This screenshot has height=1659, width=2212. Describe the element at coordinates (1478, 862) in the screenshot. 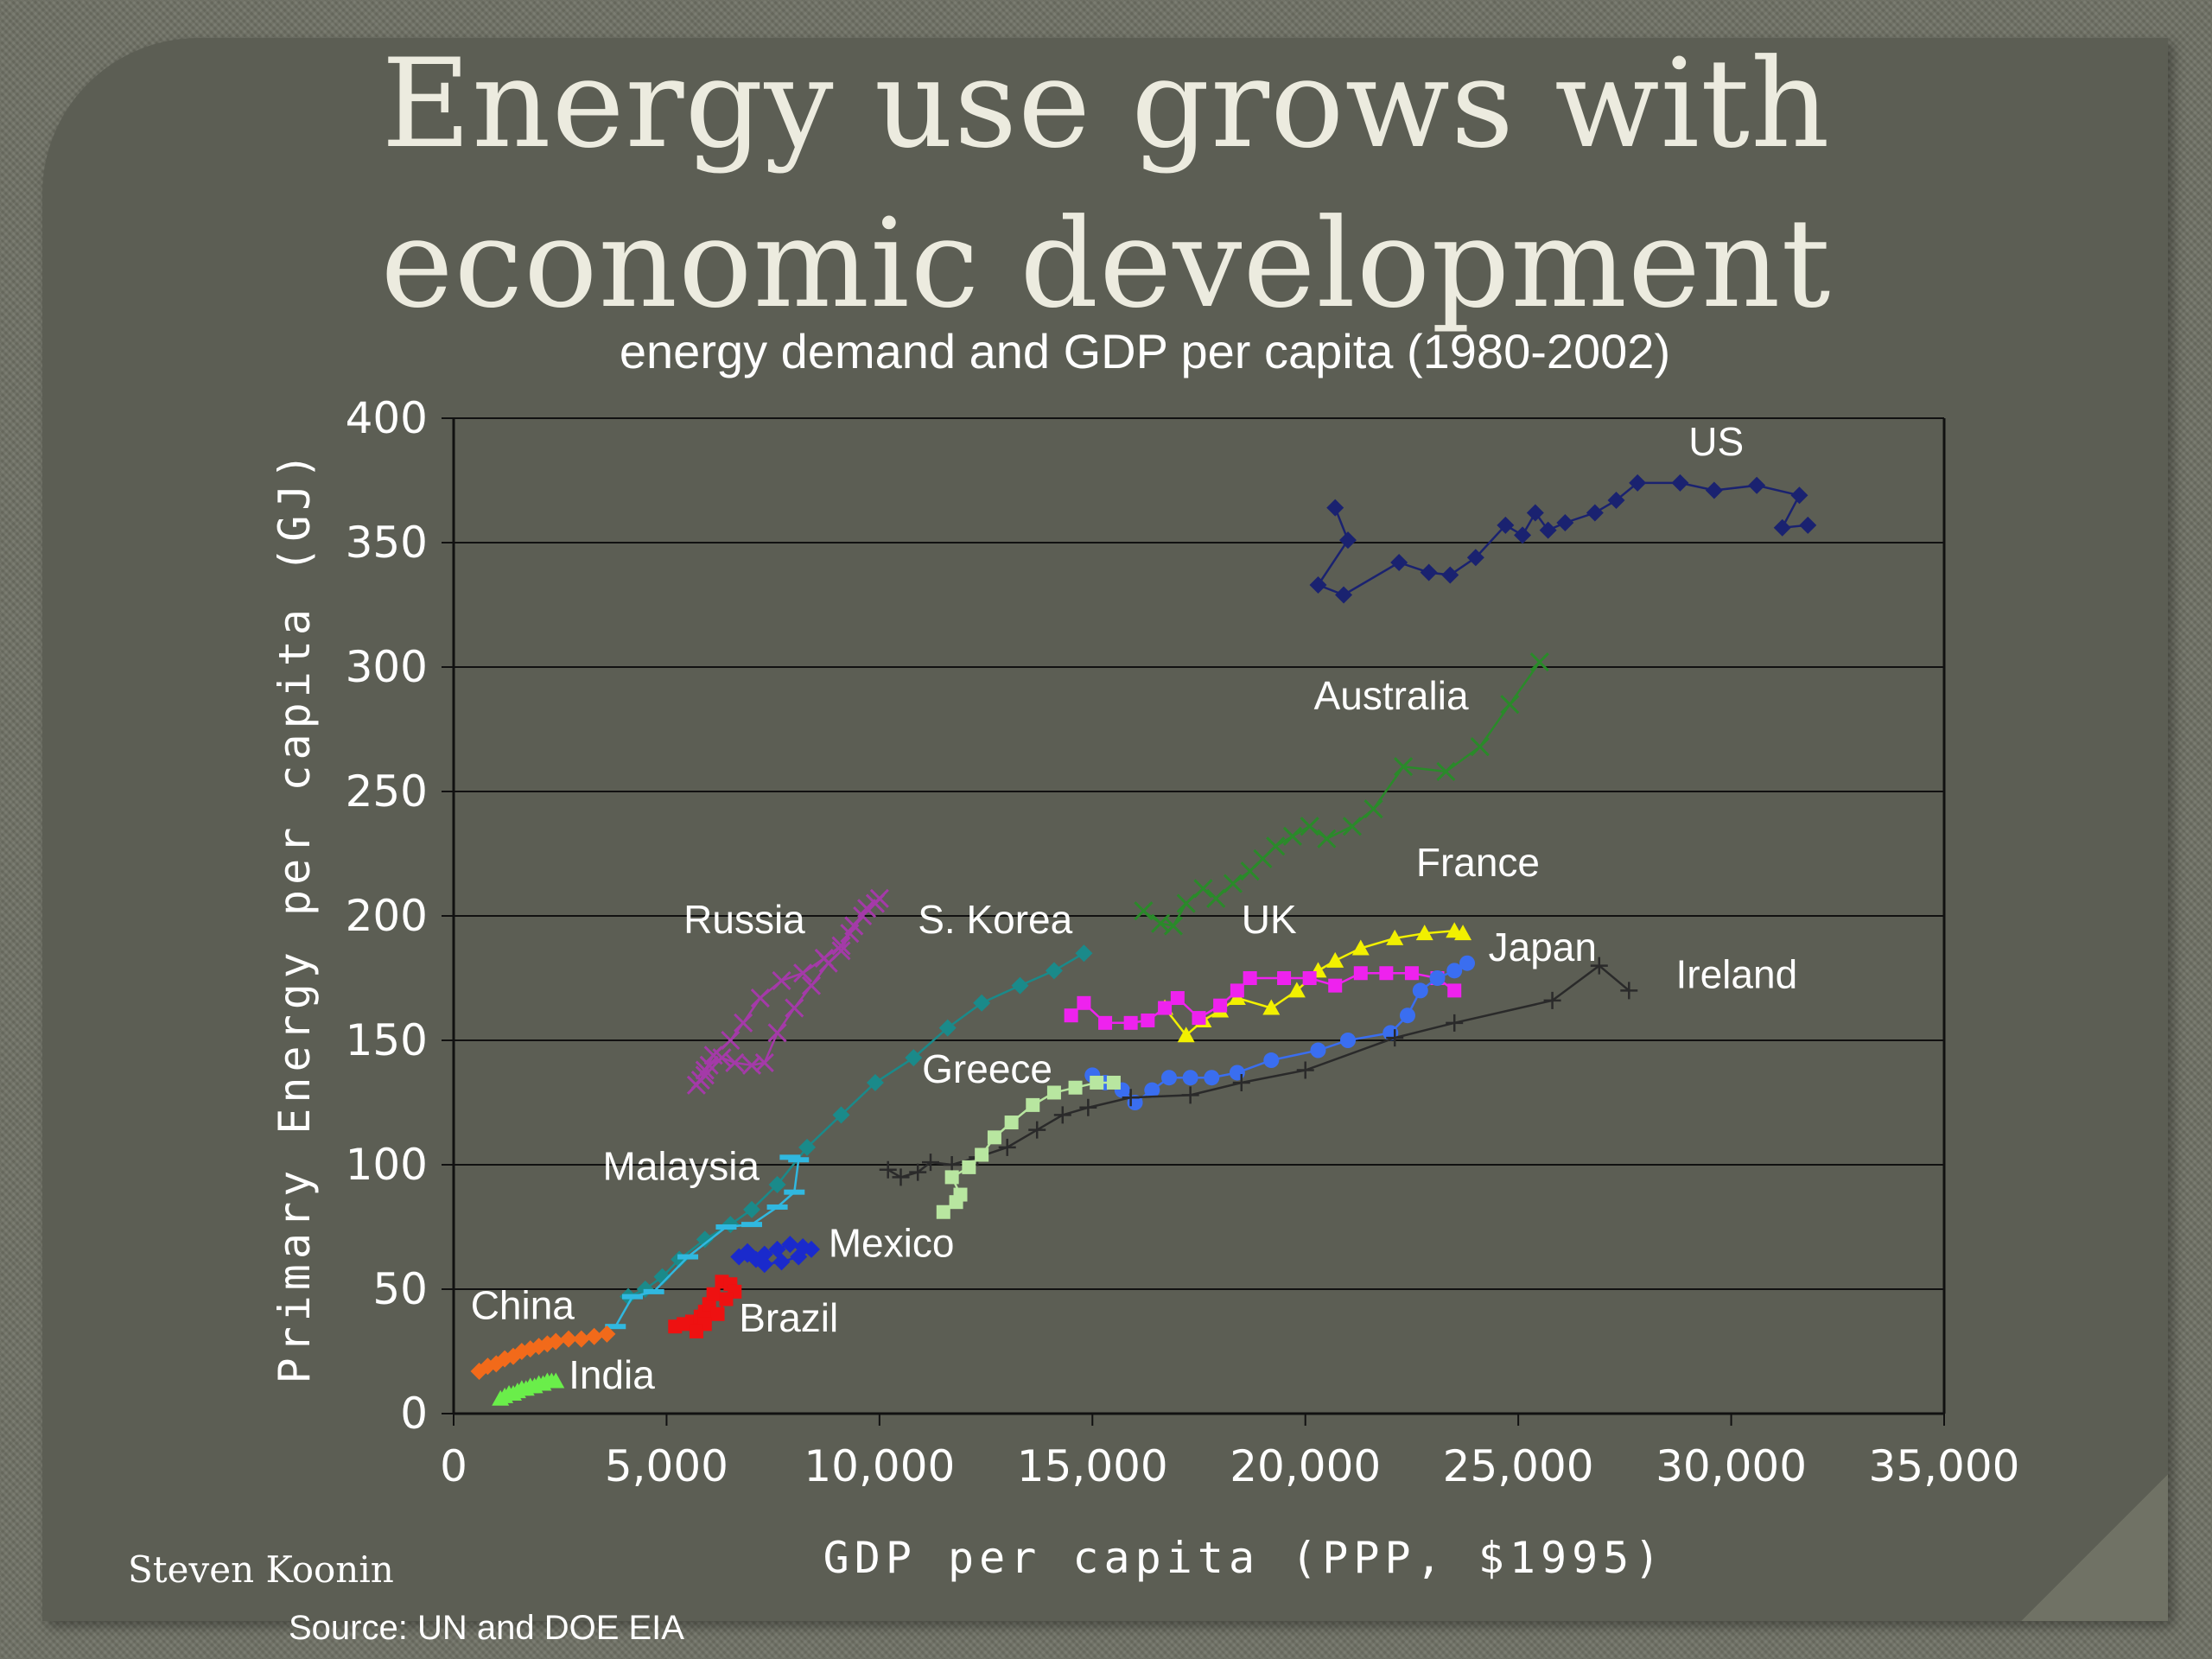

I see `label-france: France` at that location.